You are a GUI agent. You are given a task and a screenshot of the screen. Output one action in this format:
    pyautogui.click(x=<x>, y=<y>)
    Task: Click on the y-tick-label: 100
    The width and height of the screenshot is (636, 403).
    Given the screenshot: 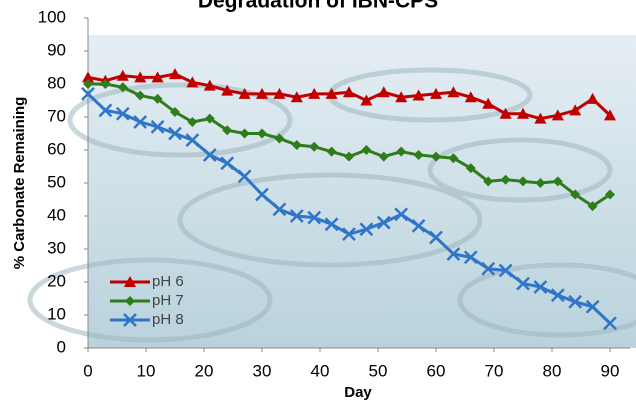 What is the action you would take?
    pyautogui.click(x=52, y=16)
    